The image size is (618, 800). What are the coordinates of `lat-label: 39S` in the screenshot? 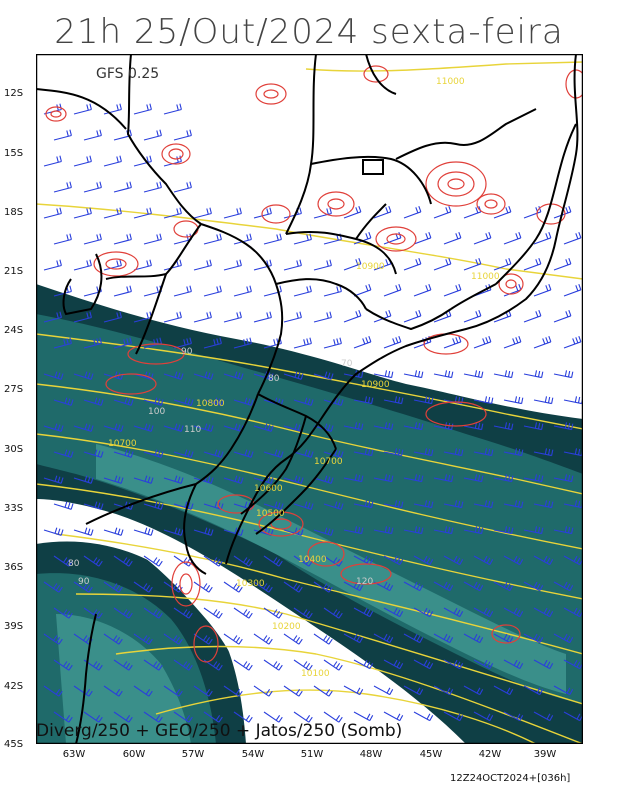 It's located at (14, 626).